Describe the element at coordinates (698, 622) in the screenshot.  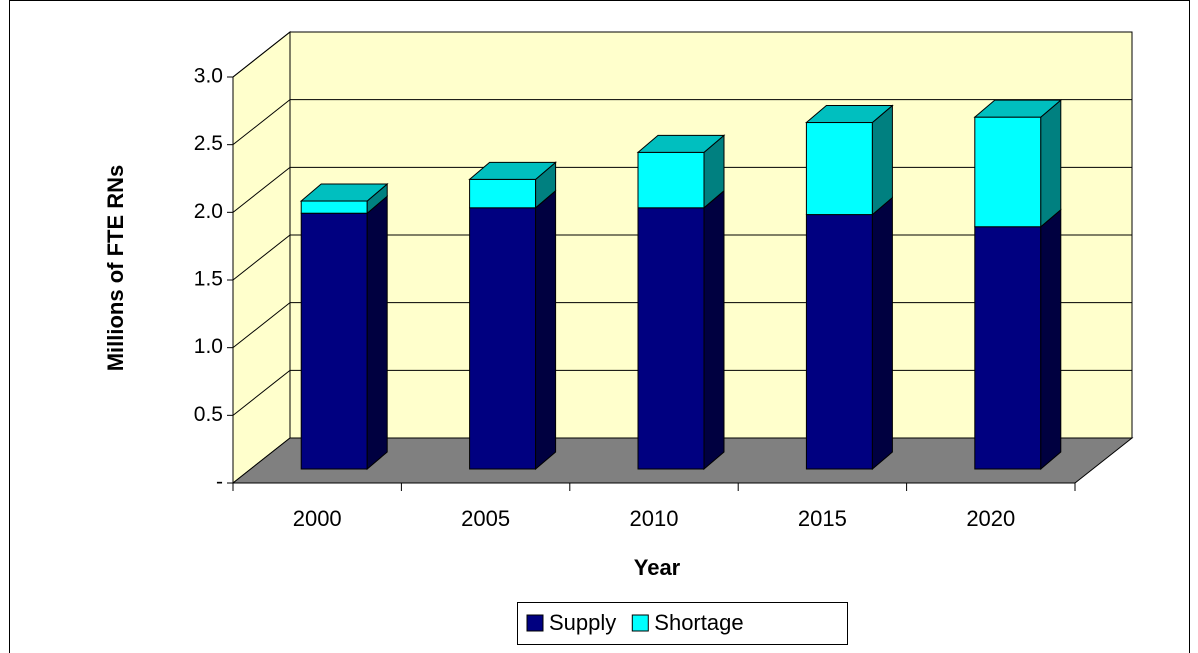
I see `legend-label: Shortage` at that location.